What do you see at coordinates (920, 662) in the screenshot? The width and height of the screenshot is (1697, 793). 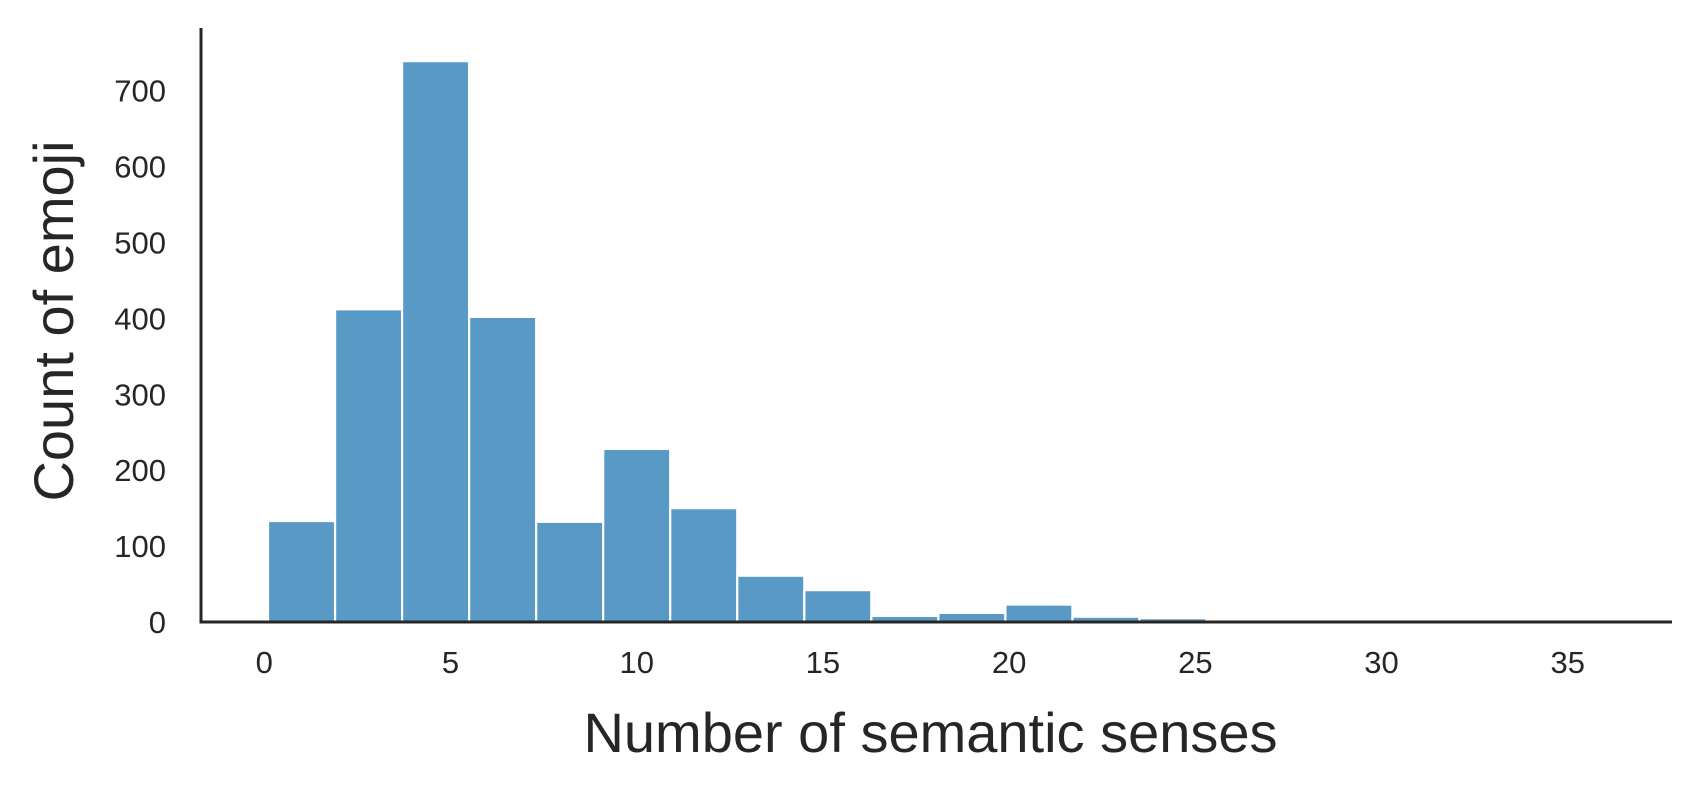 I see `x-axis-ticks: 0 5 10 15 20 25 30 35` at bounding box center [920, 662].